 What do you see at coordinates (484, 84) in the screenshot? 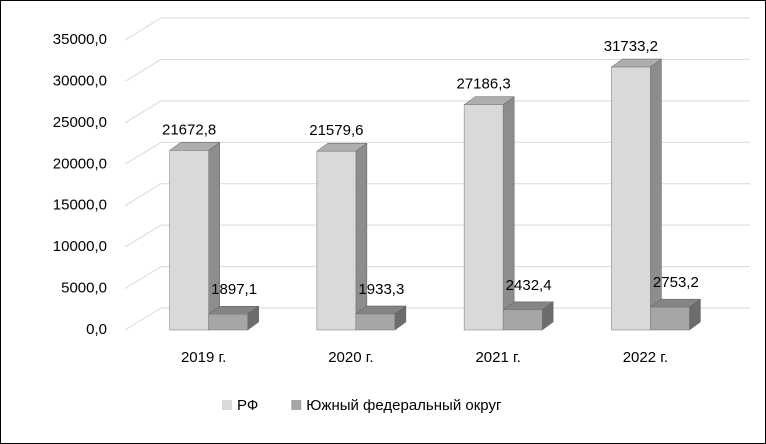
I see `data-label: 27186,3` at bounding box center [484, 84].